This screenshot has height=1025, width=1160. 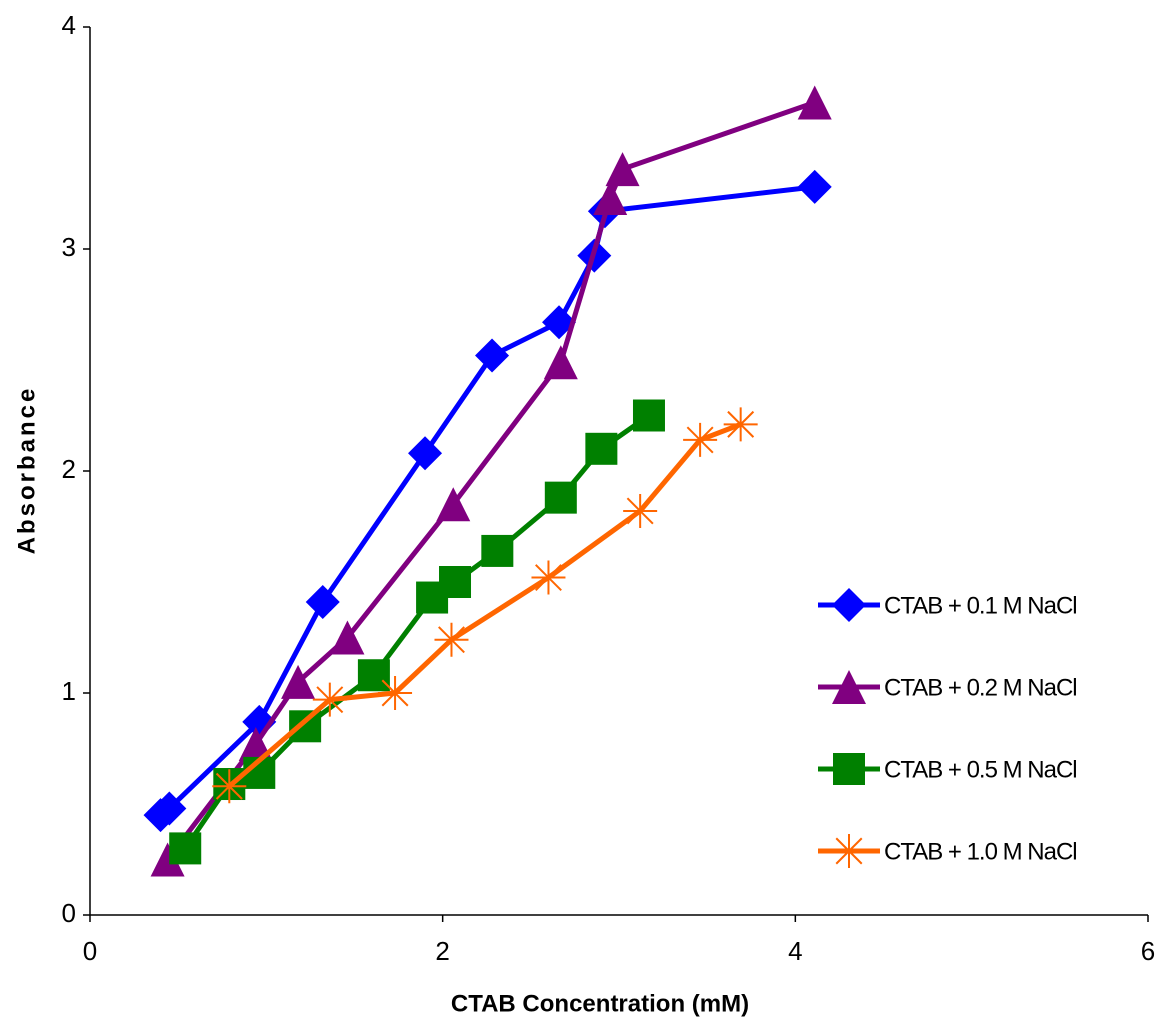 I want to click on y-tick-label: 1, so click(x=69, y=691).